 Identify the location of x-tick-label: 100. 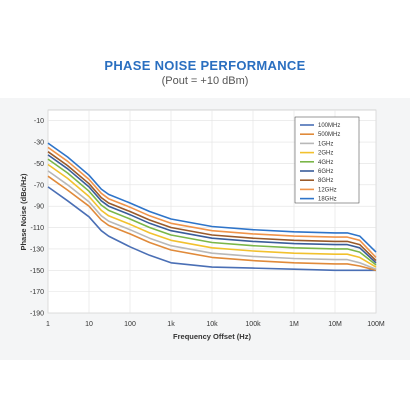
(130, 324).